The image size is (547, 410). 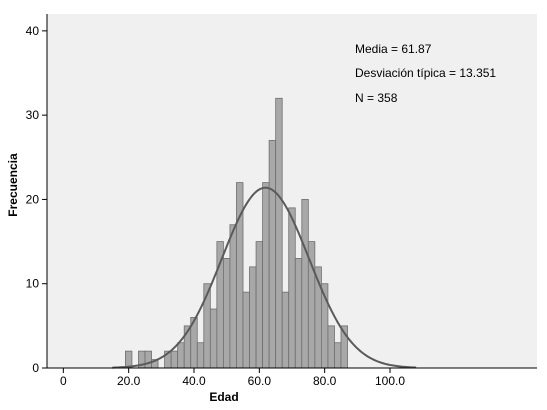 What do you see at coordinates (35, 368) in the screenshot?
I see `y-tick-label: 0` at bounding box center [35, 368].